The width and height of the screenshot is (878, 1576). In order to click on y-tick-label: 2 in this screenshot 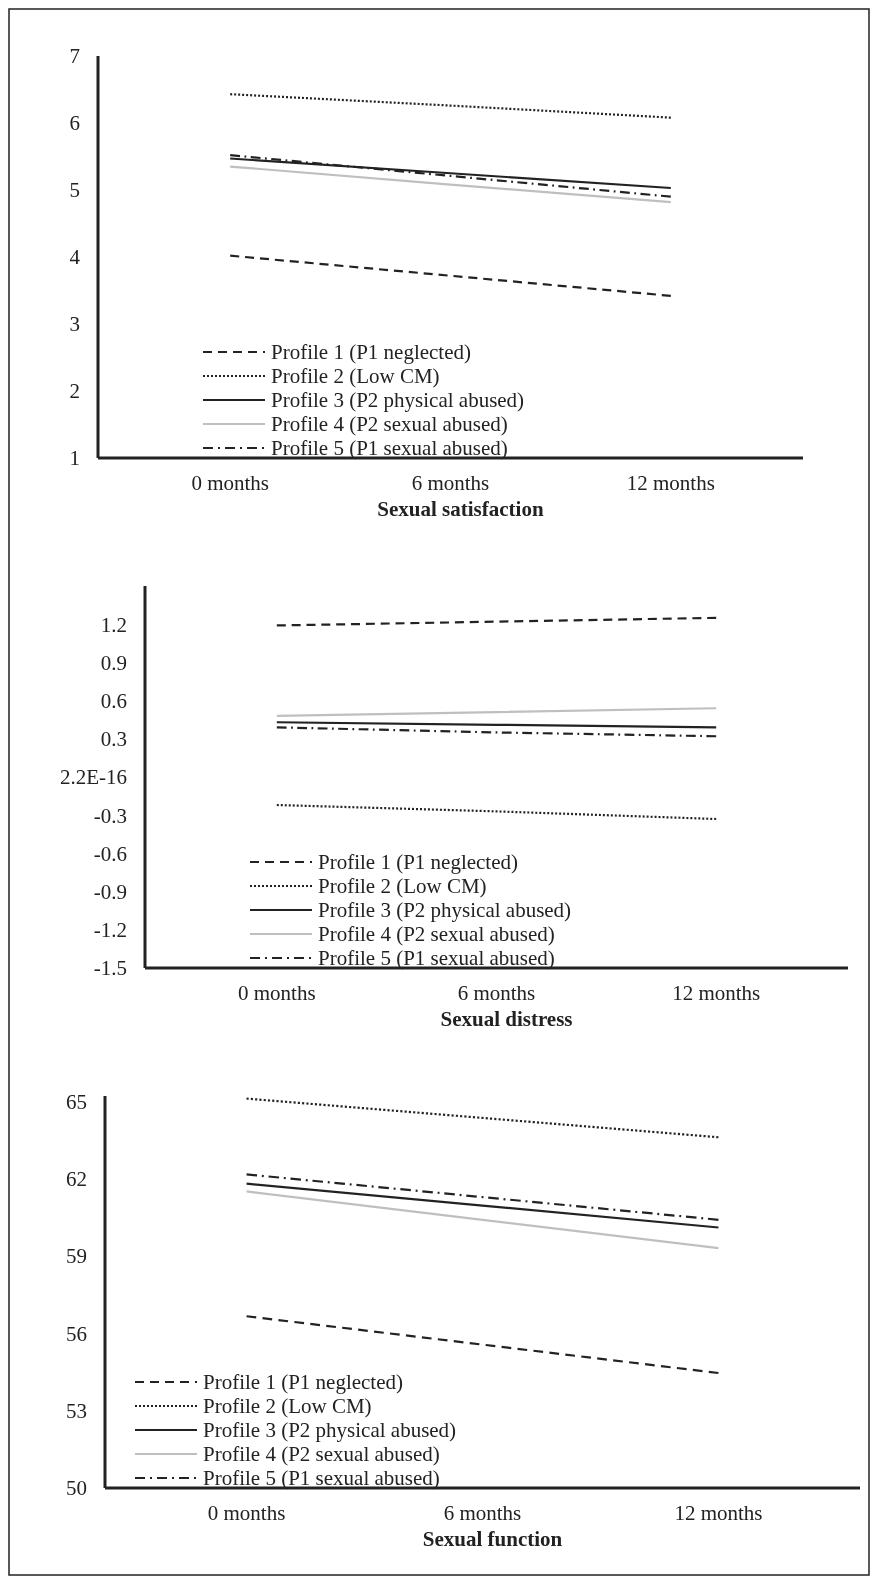, I will do `click(74, 391)`.